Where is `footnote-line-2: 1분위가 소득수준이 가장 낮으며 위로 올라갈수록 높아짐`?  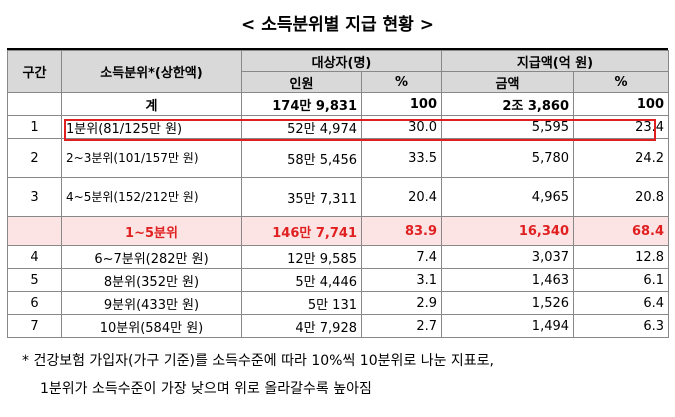
footnote-line-2: 1분위가 소득수준이 가장 낮으며 위로 올라갈수록 높아짐 is located at coordinates (206, 389).